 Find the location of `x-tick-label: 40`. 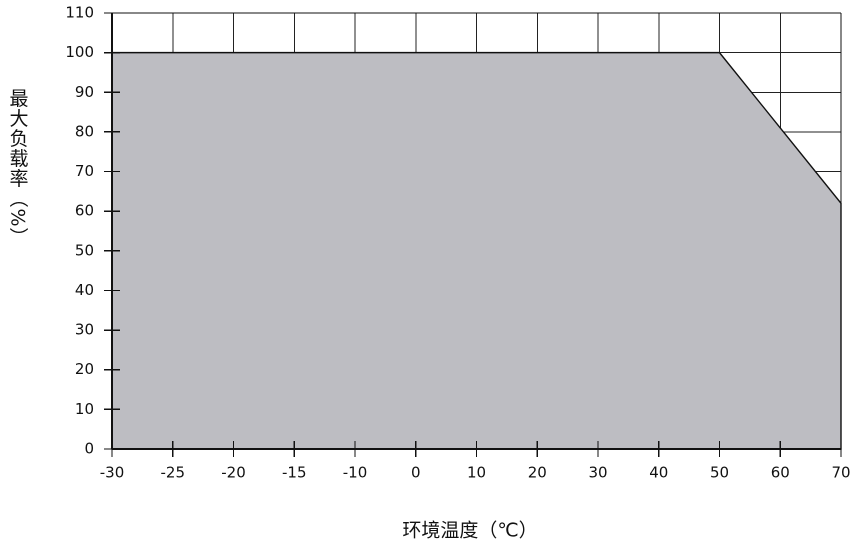

x-tick-label: 40 is located at coordinates (658, 473).